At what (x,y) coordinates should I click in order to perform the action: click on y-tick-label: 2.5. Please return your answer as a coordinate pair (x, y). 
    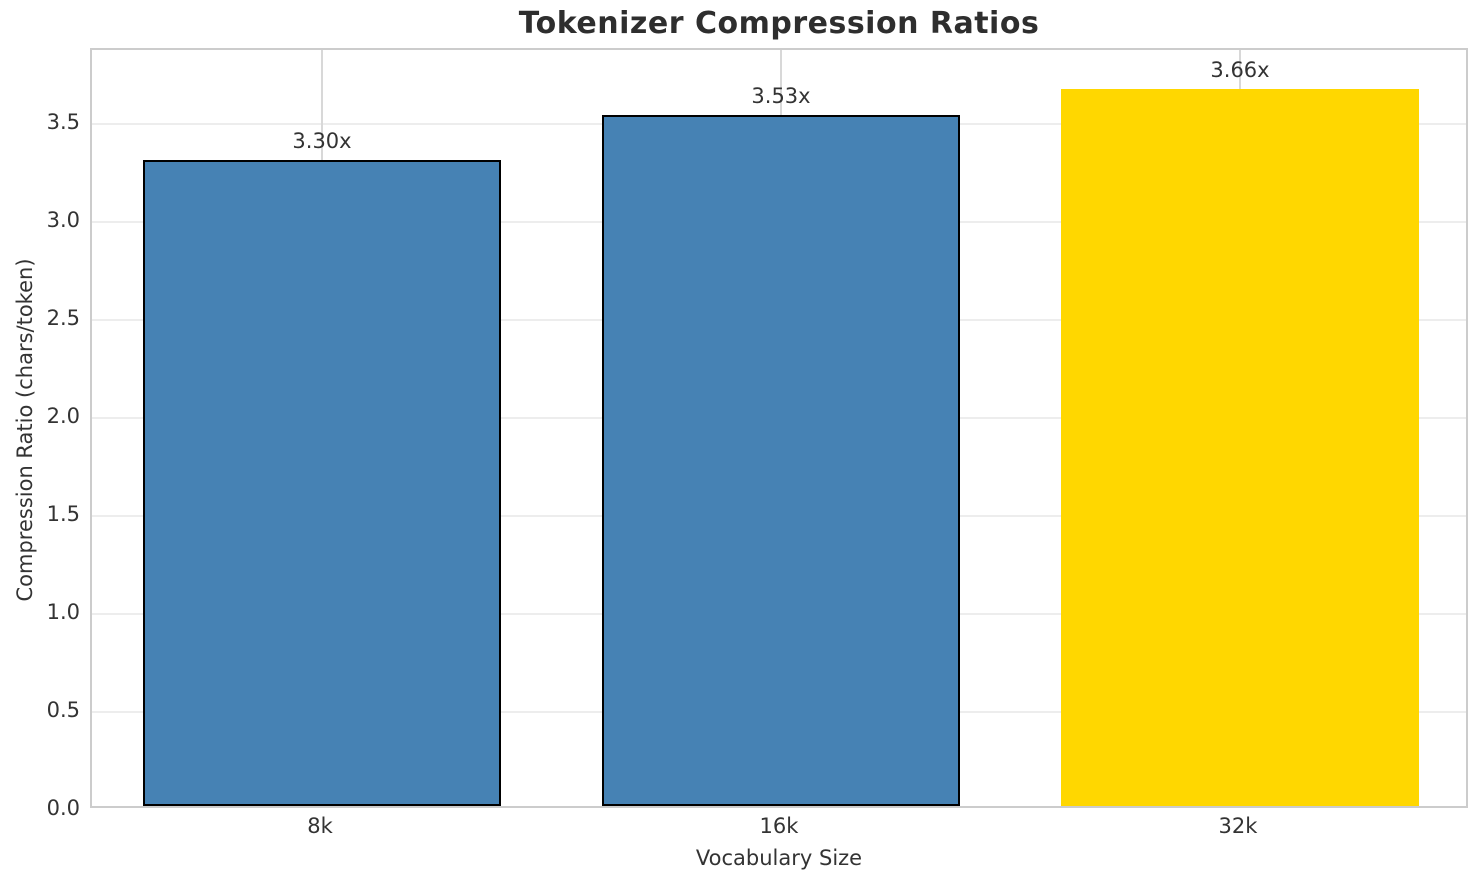
    Looking at the image, I should click on (63, 318).